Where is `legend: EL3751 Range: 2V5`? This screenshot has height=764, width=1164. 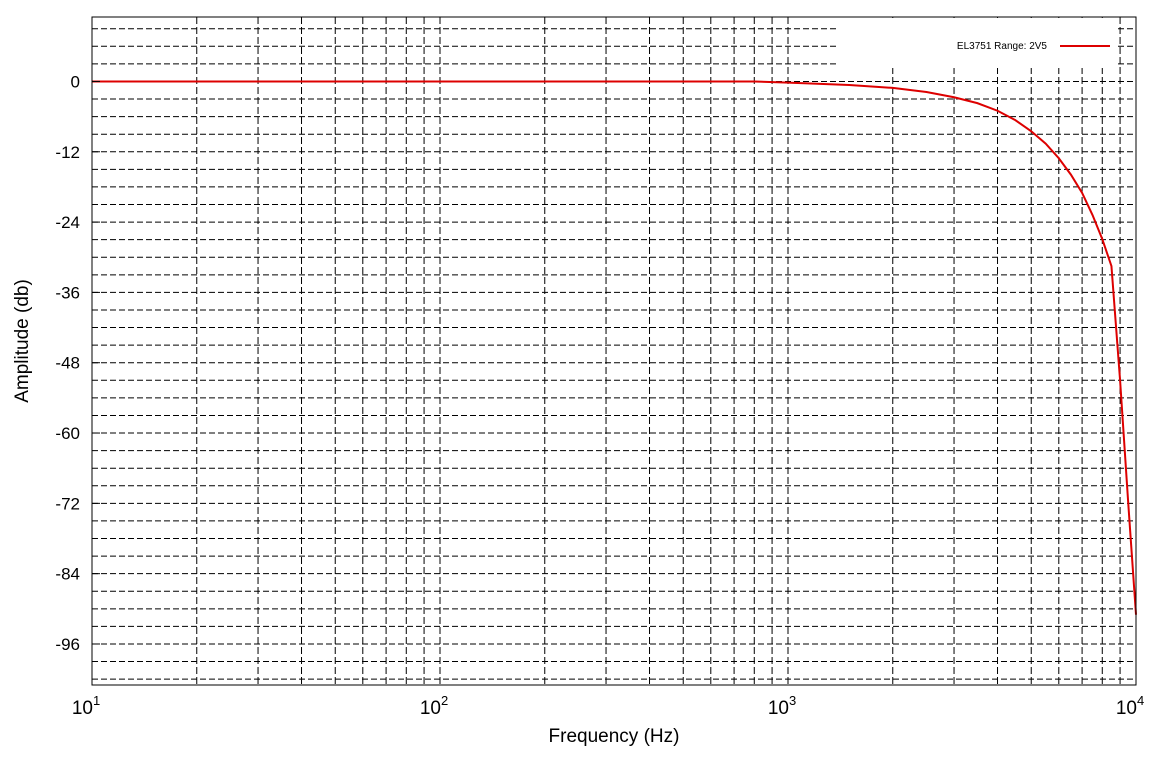 legend: EL3751 Range: 2V5 is located at coordinates (978, 43).